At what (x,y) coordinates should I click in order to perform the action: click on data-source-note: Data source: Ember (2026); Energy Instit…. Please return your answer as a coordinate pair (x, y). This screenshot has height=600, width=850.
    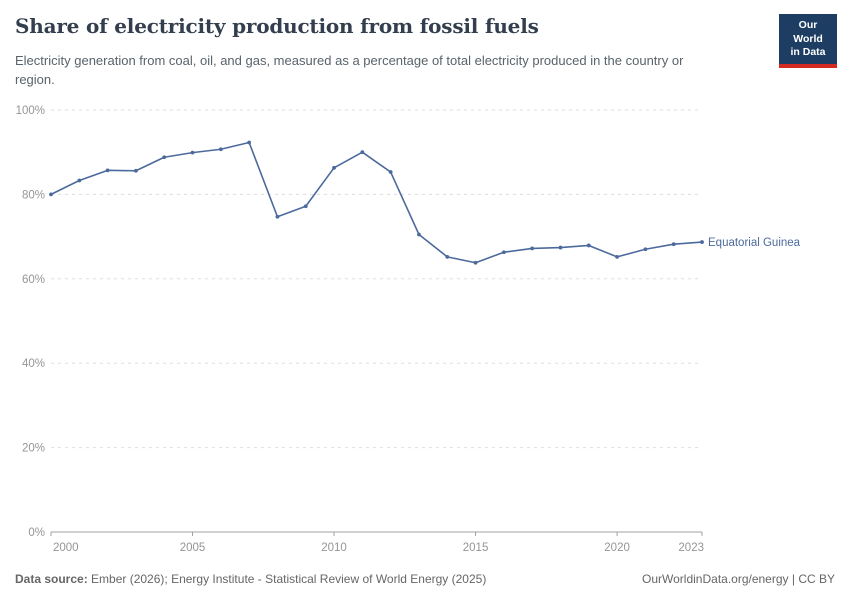
    Looking at the image, I should click on (250, 579).